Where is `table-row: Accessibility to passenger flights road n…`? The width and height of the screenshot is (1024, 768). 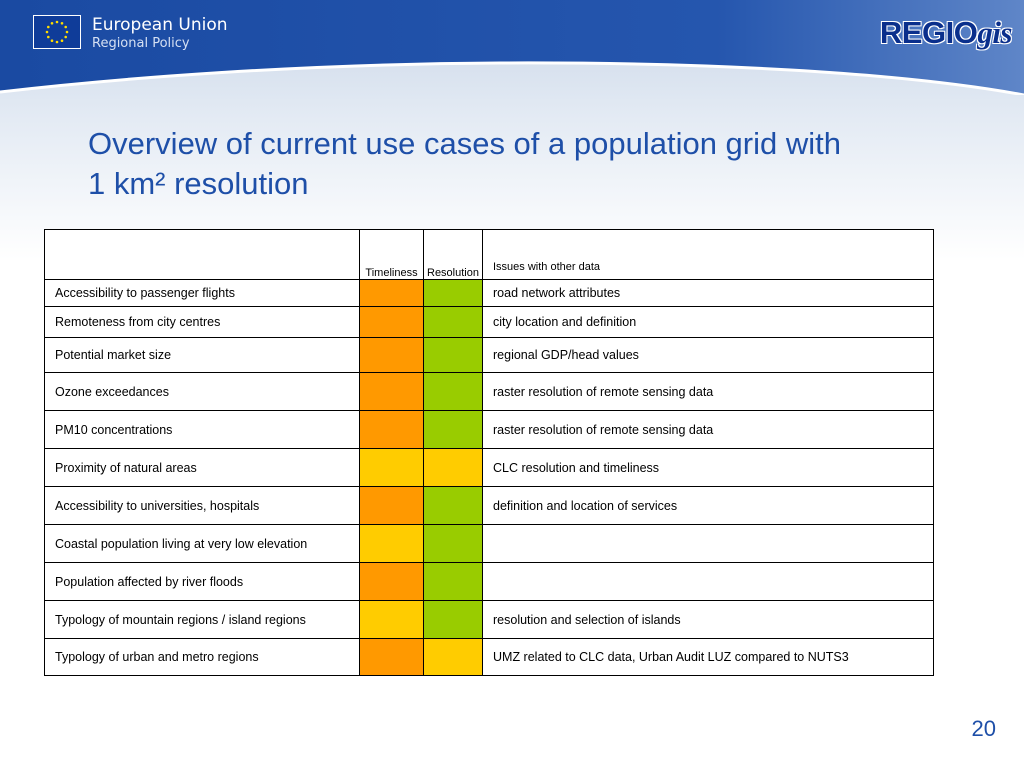 table-row: Accessibility to passenger flights road n… is located at coordinates (489, 293).